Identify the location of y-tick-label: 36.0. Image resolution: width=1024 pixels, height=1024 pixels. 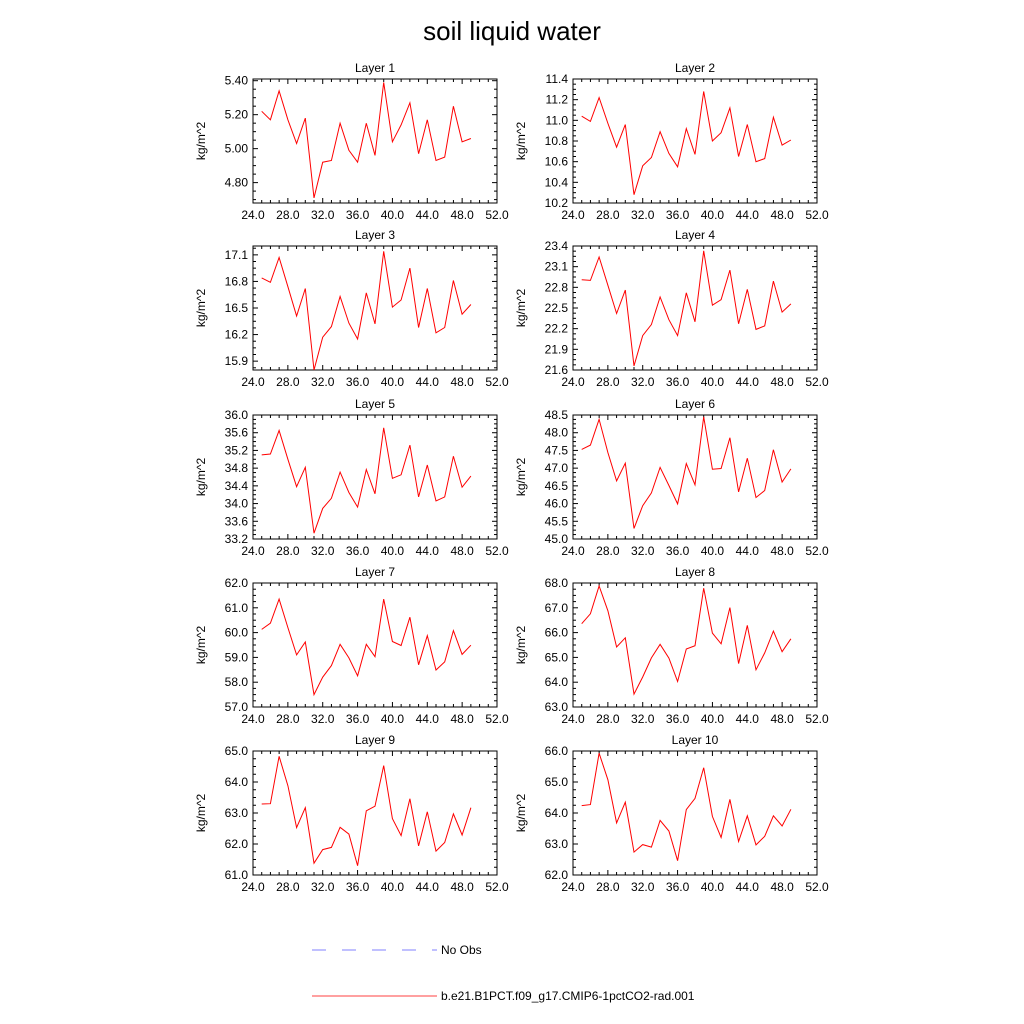
(237, 415).